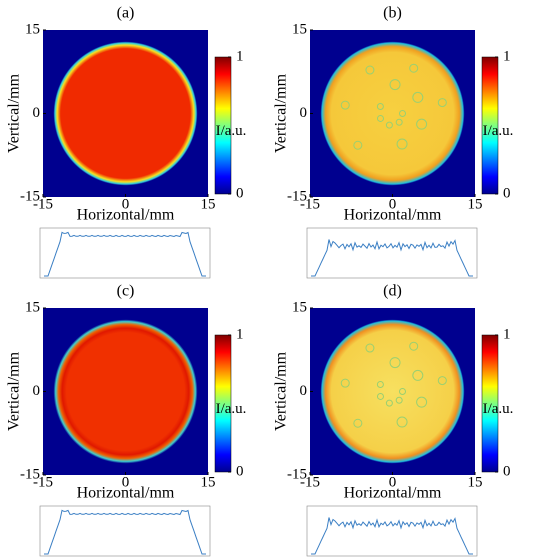 The width and height of the screenshot is (533, 557). Describe the element at coordinates (126, 13) in the screenshot. I see `panel-title: (a)` at that location.